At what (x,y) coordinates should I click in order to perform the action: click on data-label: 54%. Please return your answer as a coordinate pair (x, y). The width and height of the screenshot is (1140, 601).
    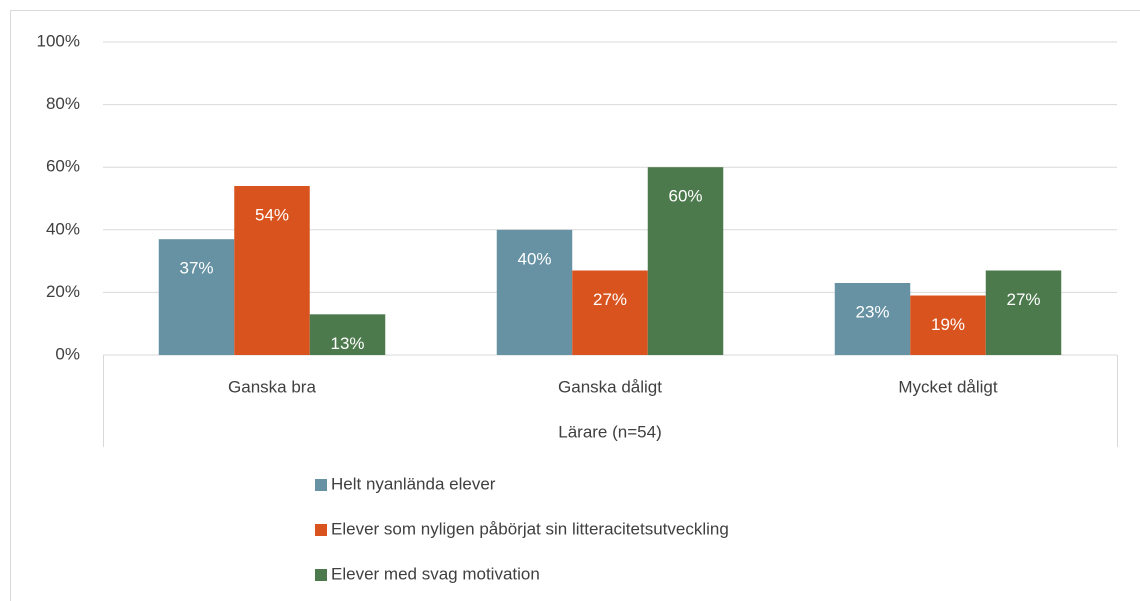
    Looking at the image, I should click on (272, 214).